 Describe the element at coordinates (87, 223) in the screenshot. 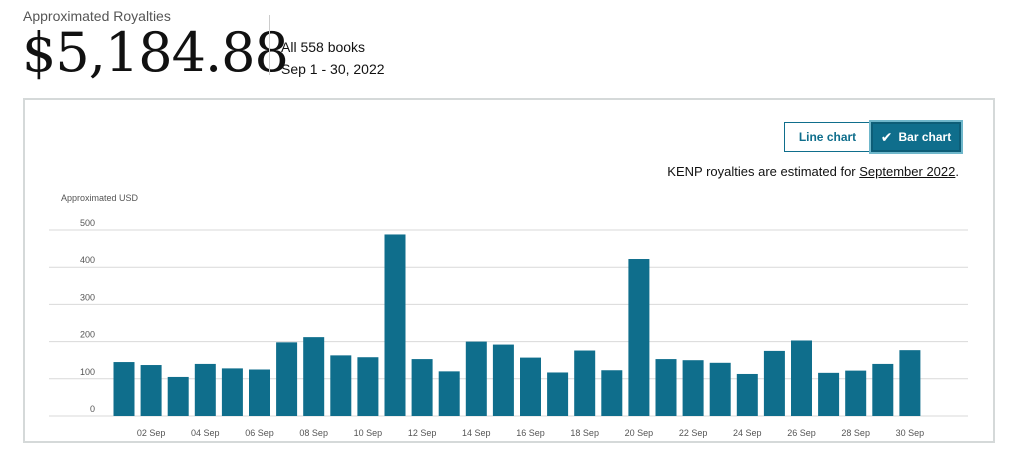

I see `y-tick-label: 500` at that location.